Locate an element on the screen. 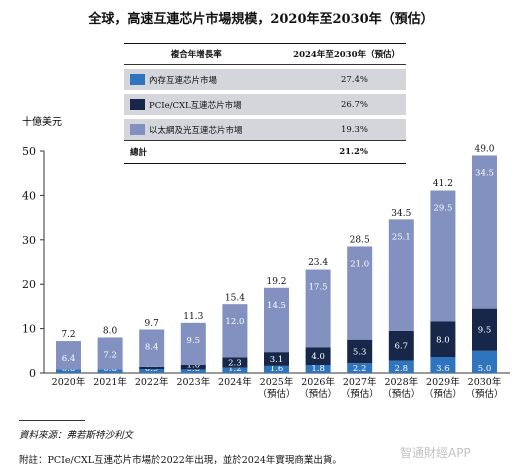  bar-segment-label: 1.0 is located at coordinates (194, 365).